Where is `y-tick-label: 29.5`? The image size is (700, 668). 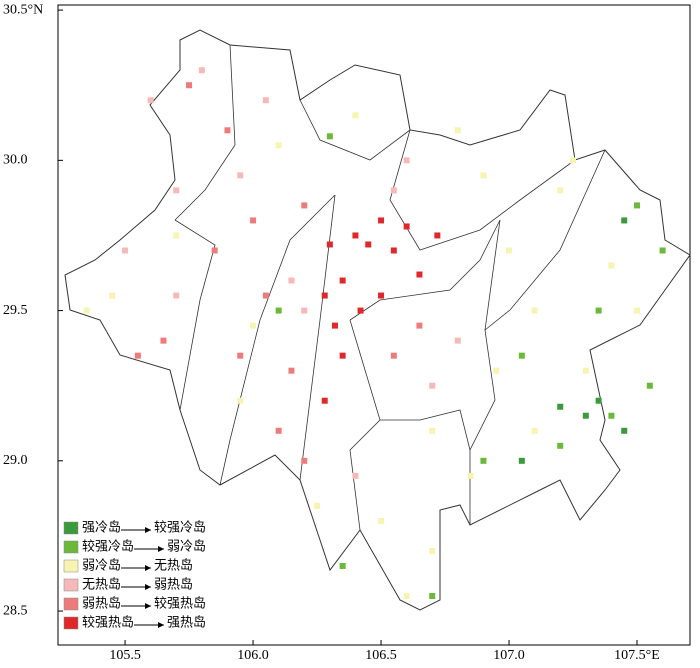
y-tick-label: 29.5 is located at coordinates (15, 310).